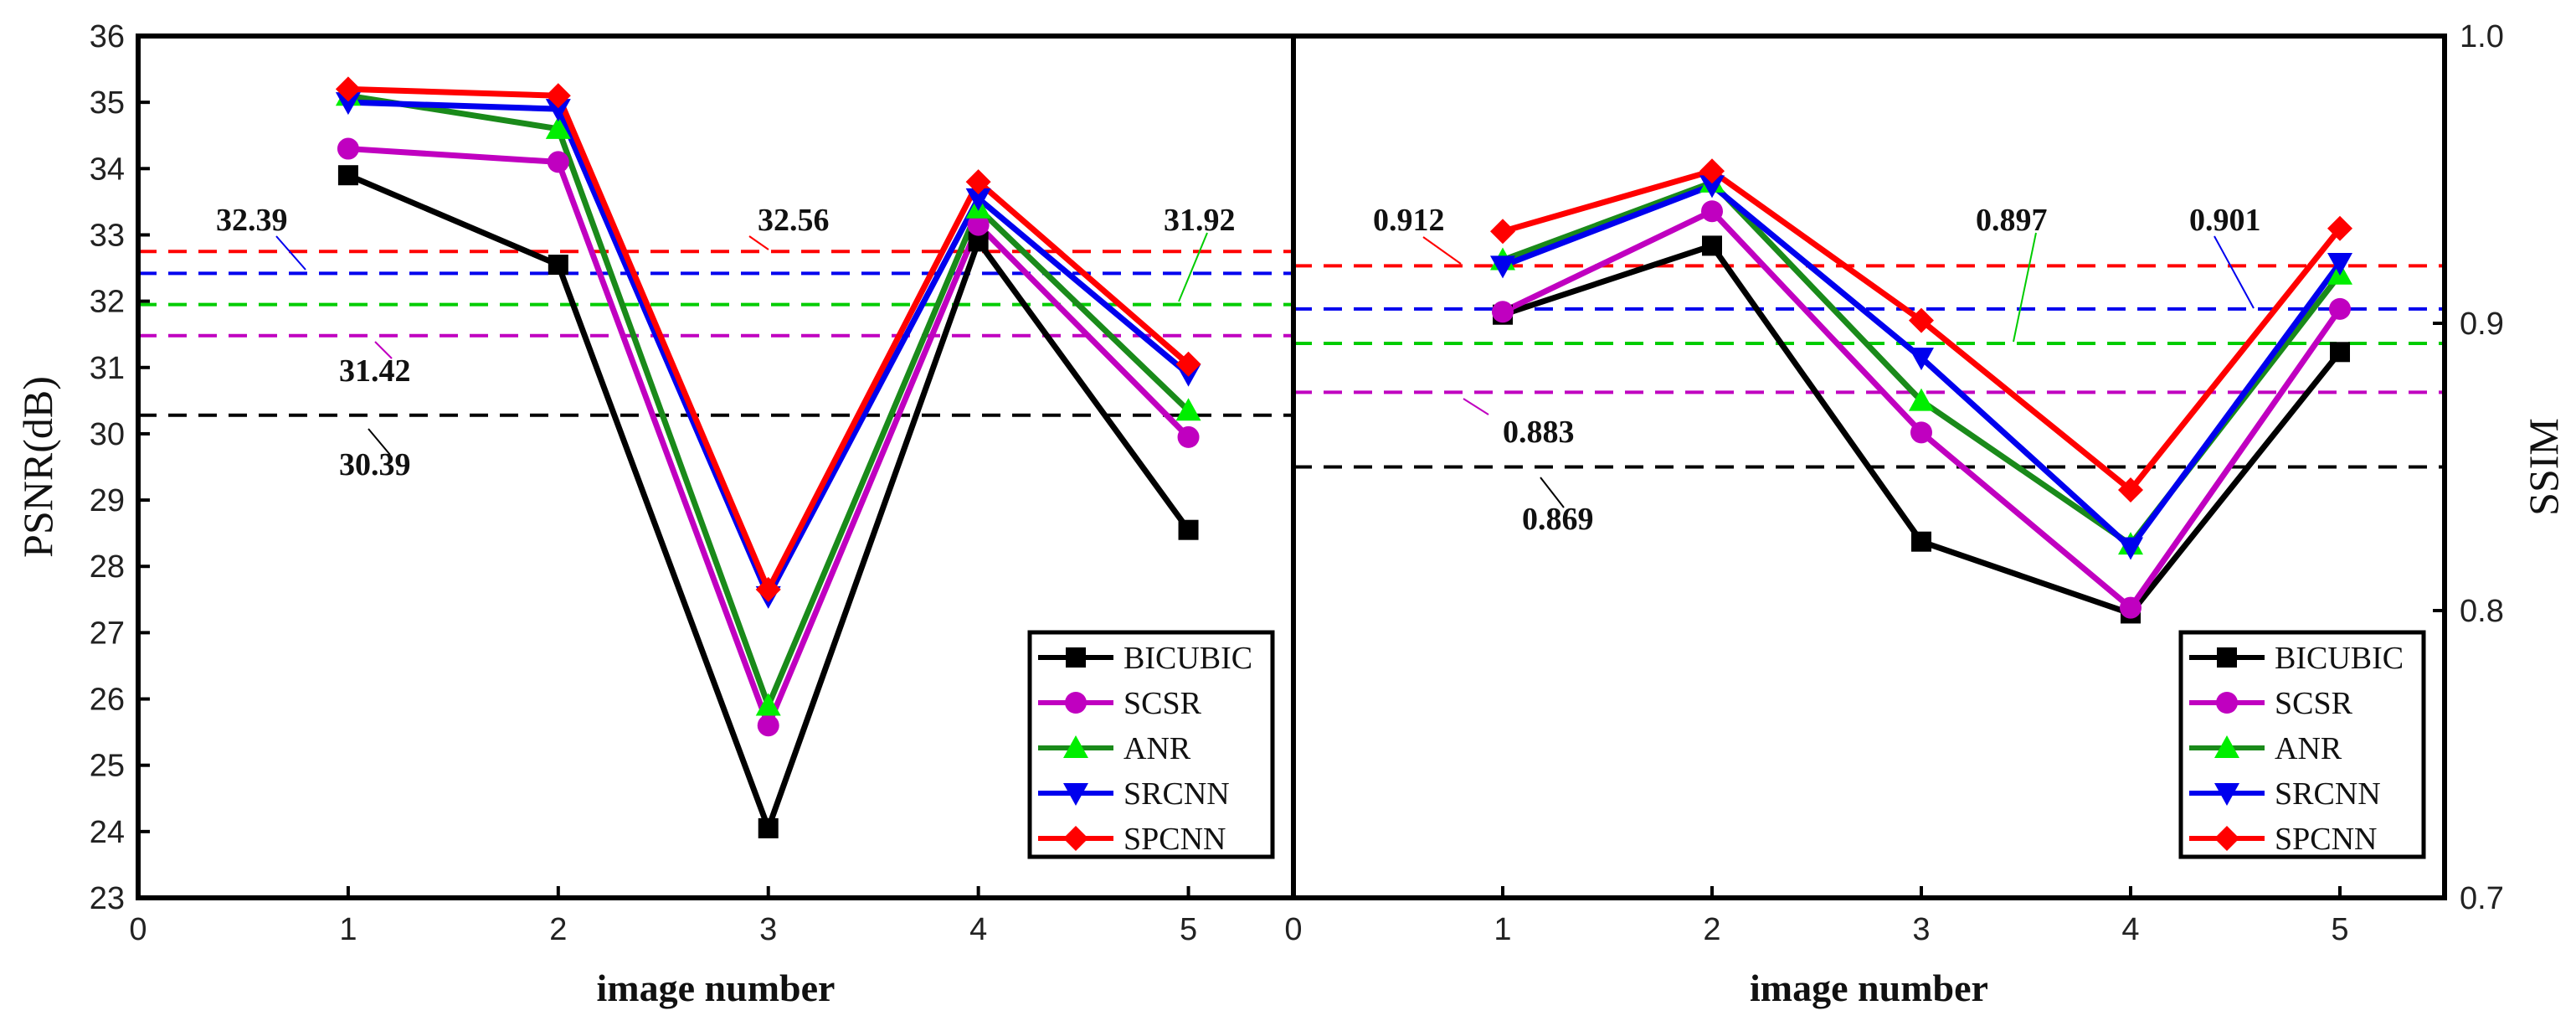  I want to click on y-tick-label: 25, so click(107, 766).